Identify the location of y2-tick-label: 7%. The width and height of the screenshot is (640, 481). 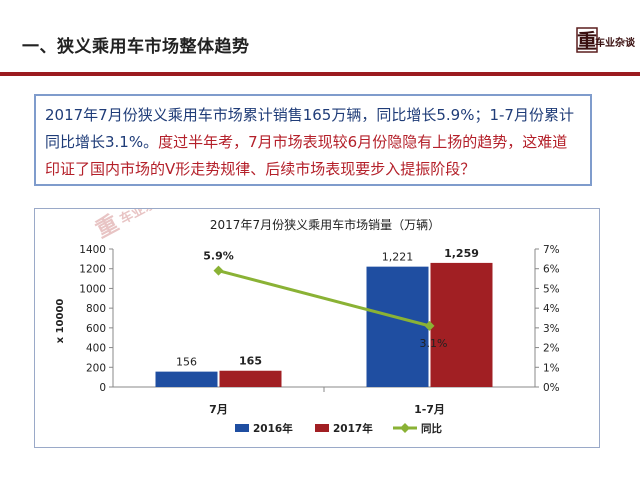
(551, 250).